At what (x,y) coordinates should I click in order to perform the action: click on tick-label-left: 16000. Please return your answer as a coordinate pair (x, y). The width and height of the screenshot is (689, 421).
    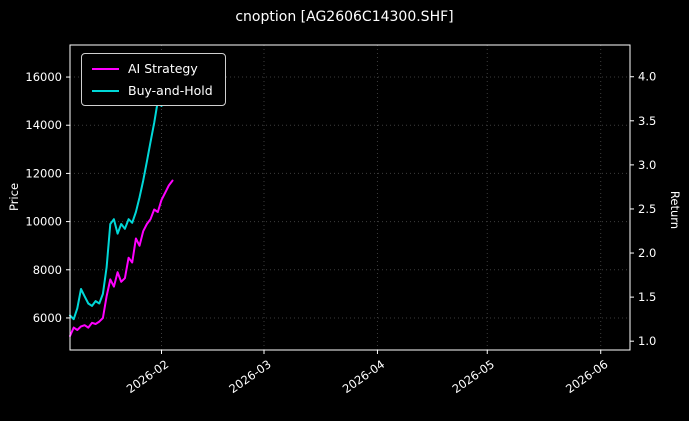
    Looking at the image, I should click on (43, 77).